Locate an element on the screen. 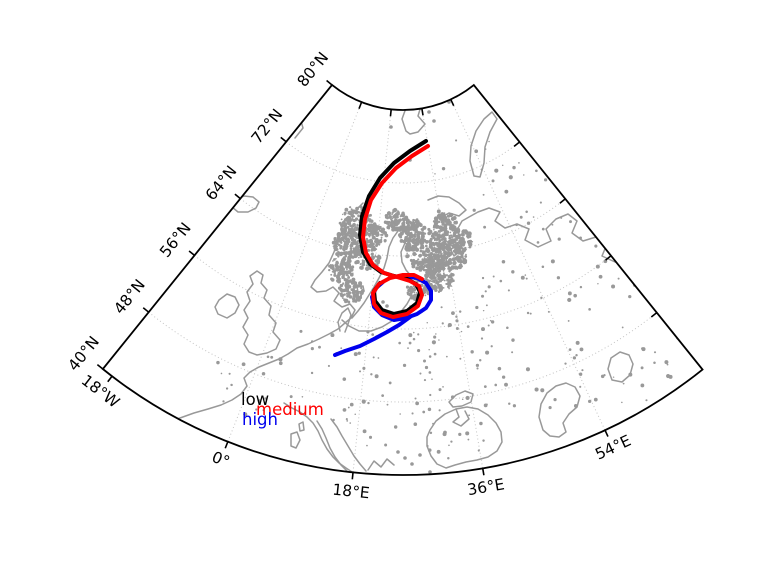 The image size is (778, 583). coastline-kola-whitesea-arctic-coast is located at coordinates (533, 231).